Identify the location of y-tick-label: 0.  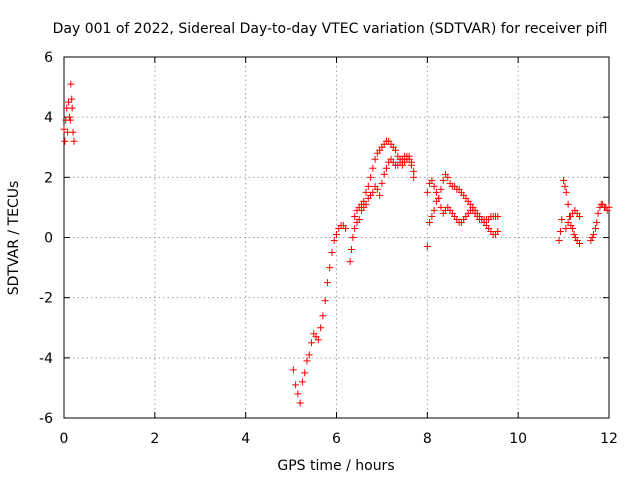
(48, 239).